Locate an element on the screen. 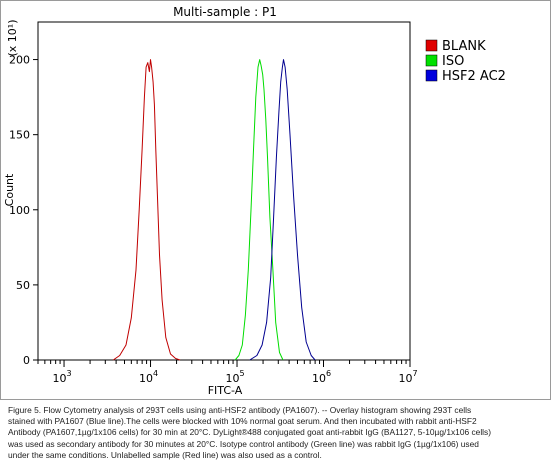 This screenshot has height=468, width=551. series-line-hsf2-ac2 is located at coordinates (282, 210).